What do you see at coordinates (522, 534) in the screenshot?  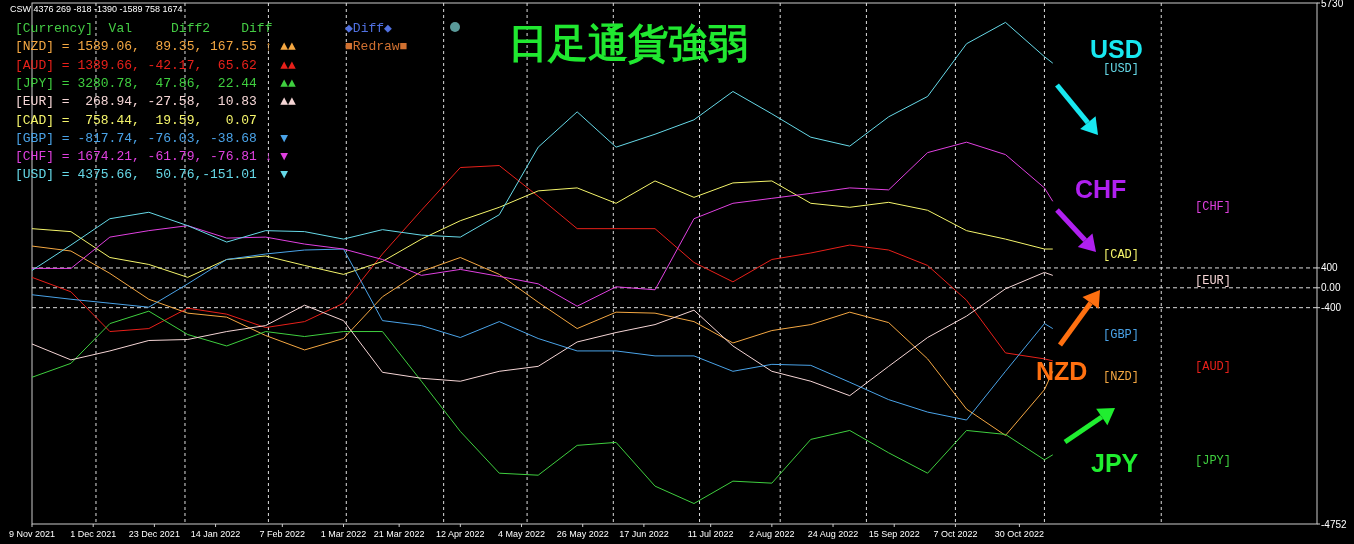 I see `x-tick-label: 4 May 2022` at bounding box center [522, 534].